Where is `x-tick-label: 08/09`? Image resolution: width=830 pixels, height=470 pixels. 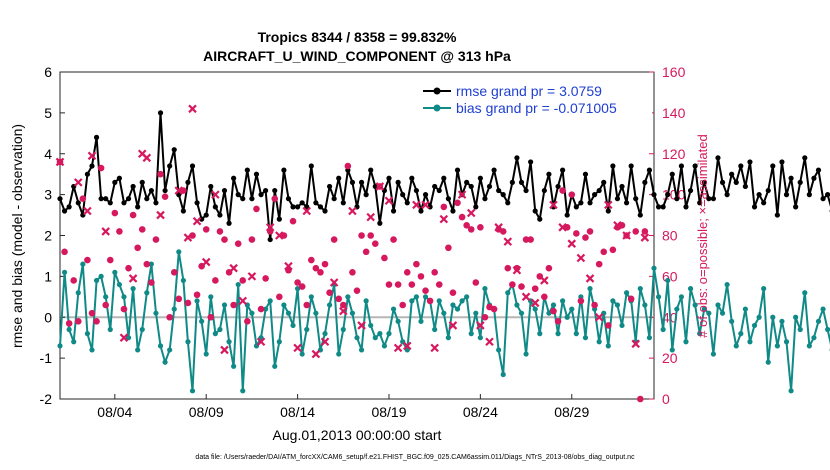 x-tick-label: 08/09 is located at coordinates (206, 412).